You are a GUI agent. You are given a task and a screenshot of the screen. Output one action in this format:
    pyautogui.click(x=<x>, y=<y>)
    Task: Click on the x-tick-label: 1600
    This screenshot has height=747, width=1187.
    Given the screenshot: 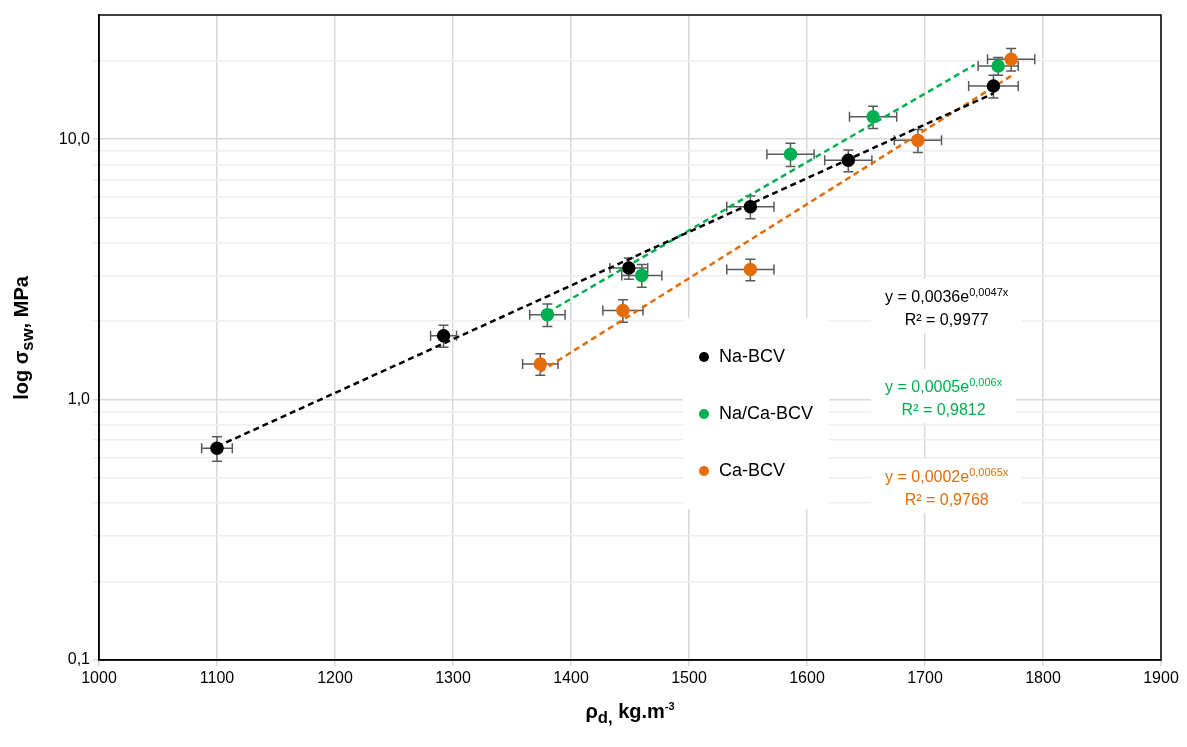 What is the action you would take?
    pyautogui.click(x=807, y=678)
    